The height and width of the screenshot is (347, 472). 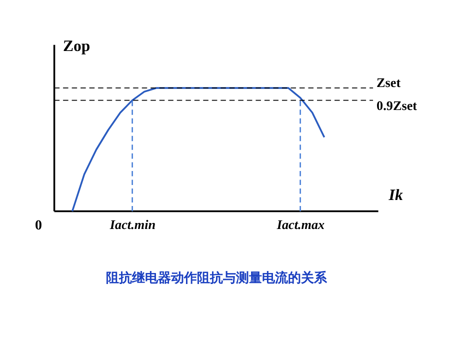 What do you see at coordinates (217, 278) in the screenshot?
I see `text: 阻抗继电器动作阻抗与测量电流的关系` at bounding box center [217, 278].